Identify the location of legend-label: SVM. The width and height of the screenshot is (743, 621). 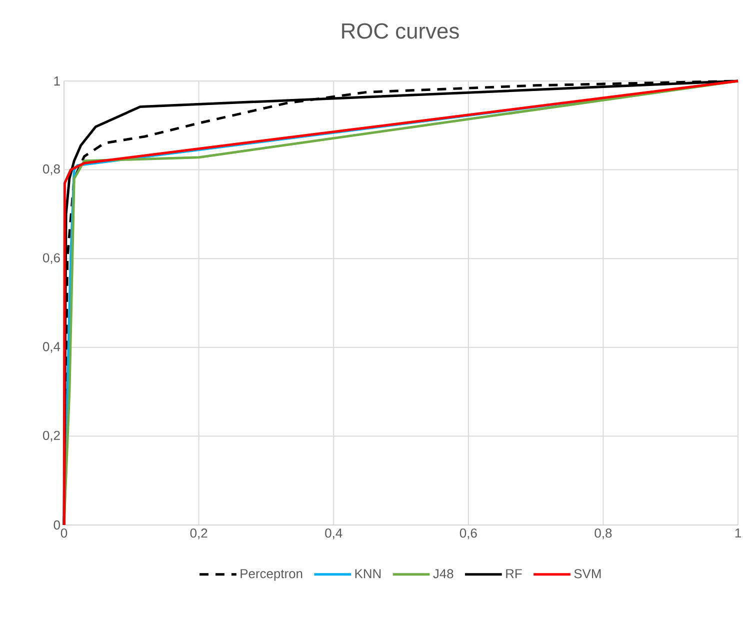
(587, 573).